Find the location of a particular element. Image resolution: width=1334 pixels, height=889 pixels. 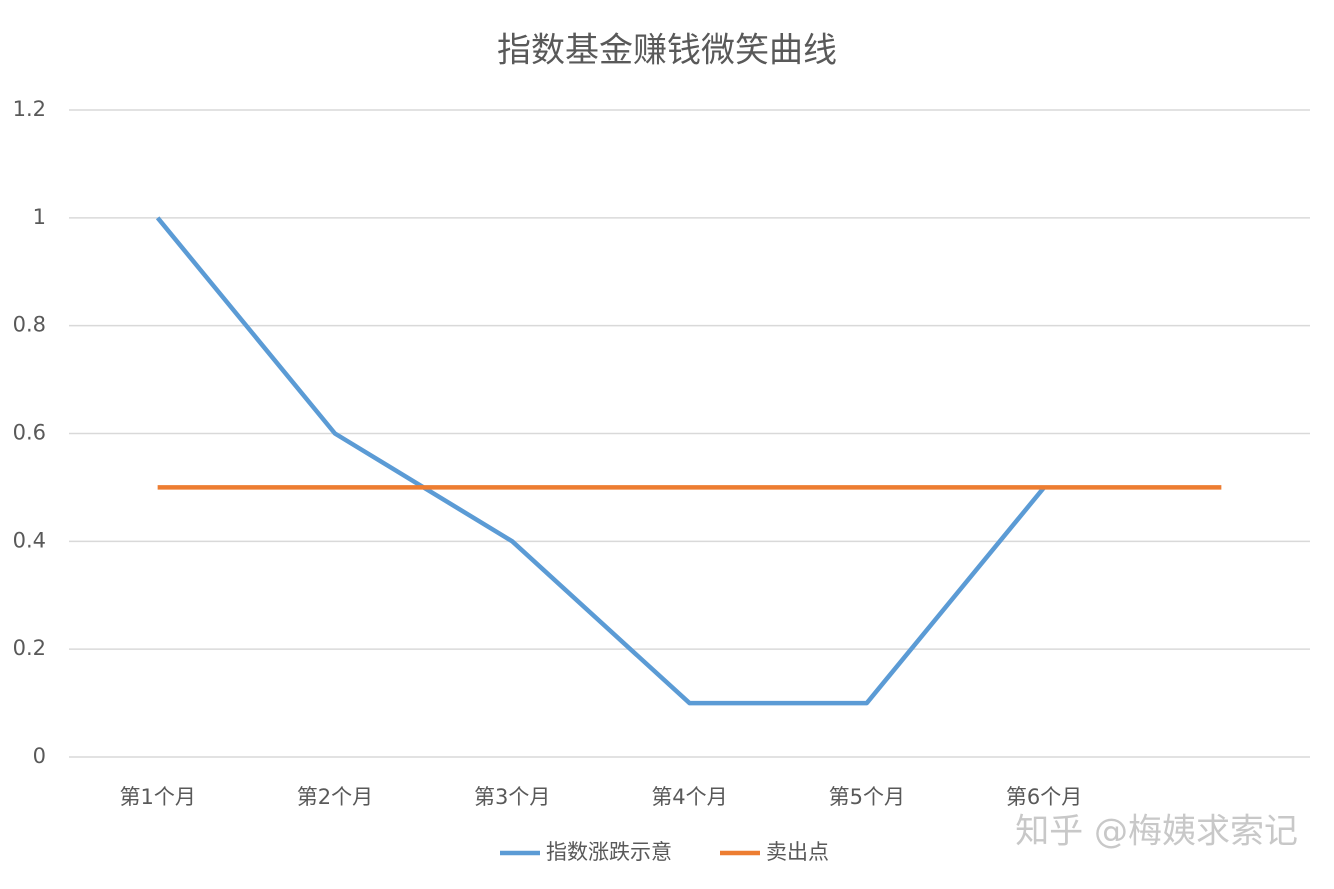

x-tick-label: 第1个月 is located at coordinates (157, 797).